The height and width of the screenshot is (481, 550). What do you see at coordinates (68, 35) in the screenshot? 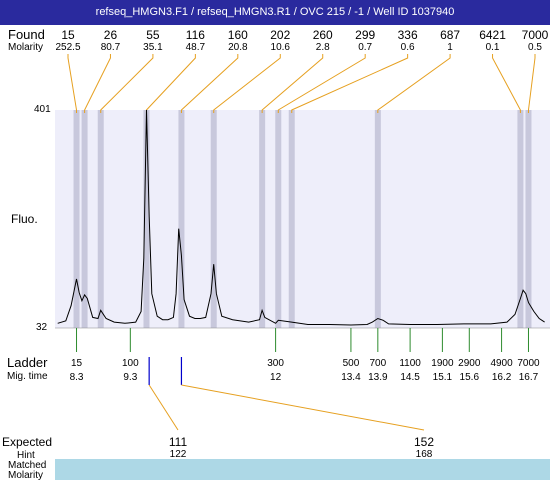
I see `found-size-label: 15` at bounding box center [68, 35].